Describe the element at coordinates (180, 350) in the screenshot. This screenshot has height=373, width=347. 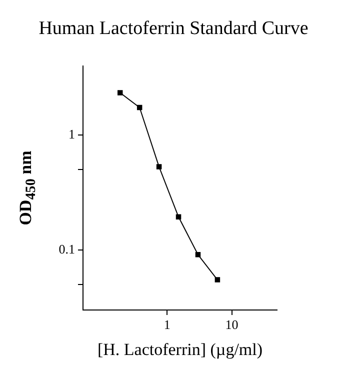
I see `x-axis-title: [H. Lactoferrin] (µg/ml)` at that location.